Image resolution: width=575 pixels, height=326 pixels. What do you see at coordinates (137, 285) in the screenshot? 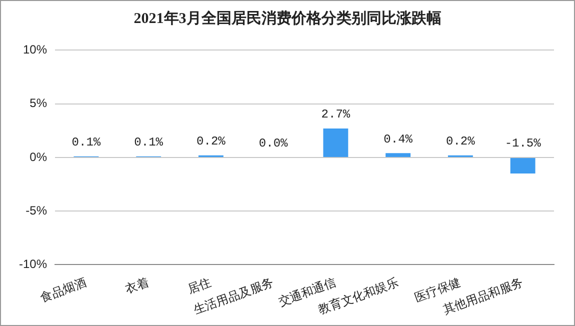
I see `x-tick-label: 衣着` at bounding box center [137, 285].